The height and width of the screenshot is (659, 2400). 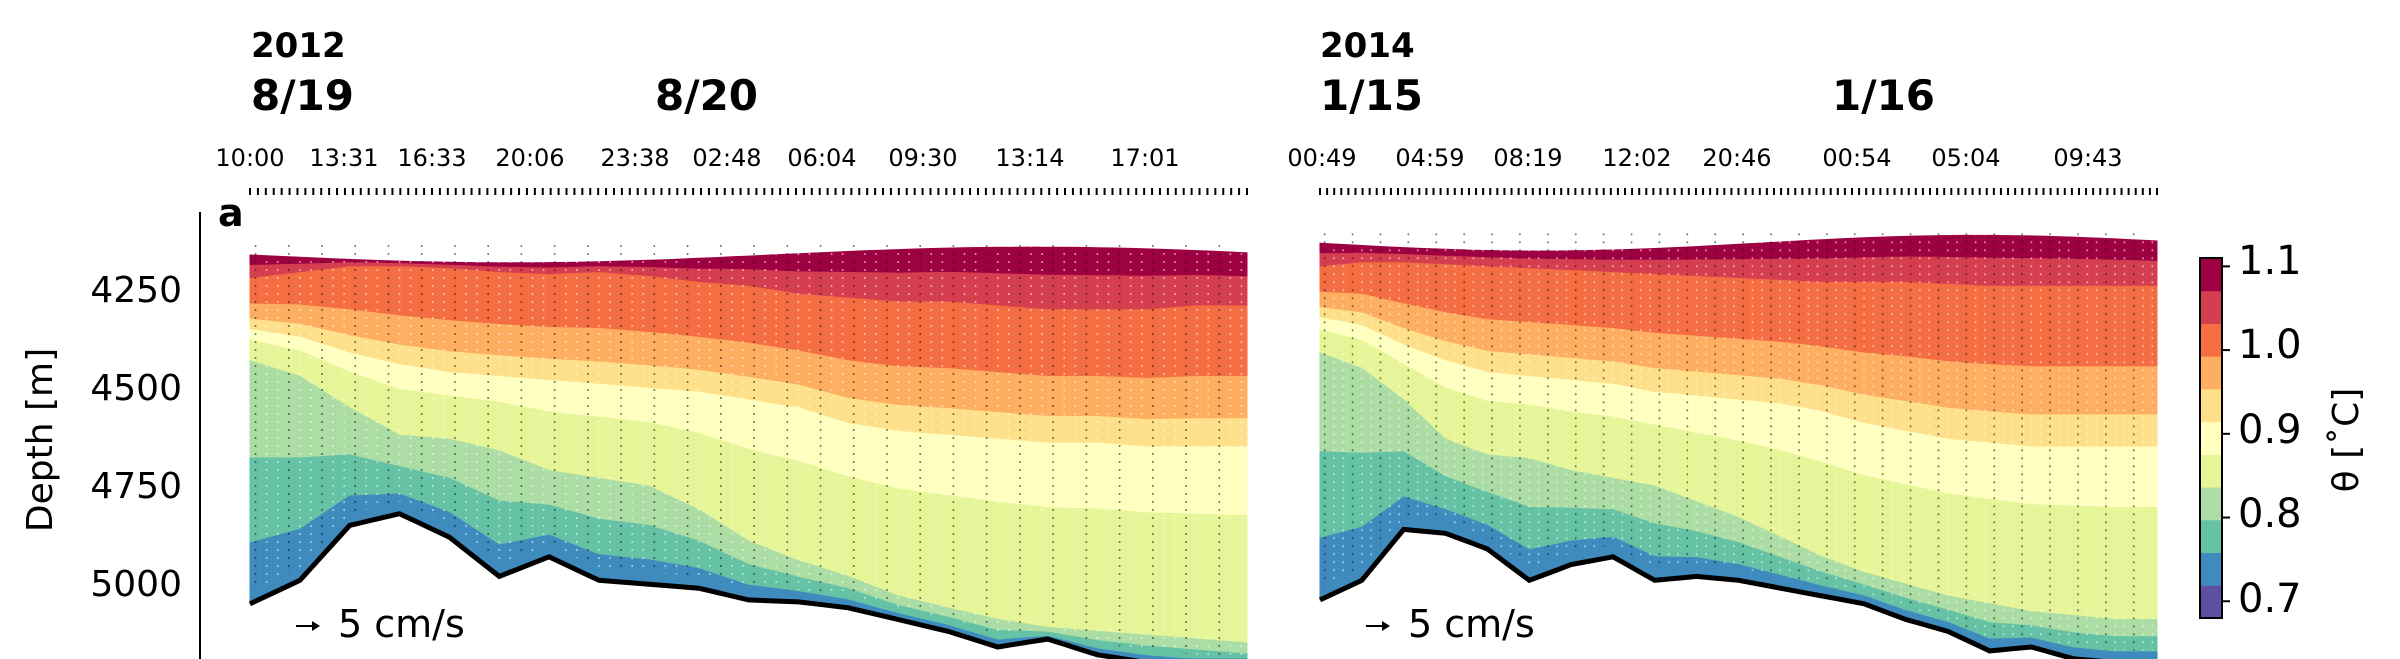 I want to click on time-tick-label: 09:43, so click(x=2087, y=158).